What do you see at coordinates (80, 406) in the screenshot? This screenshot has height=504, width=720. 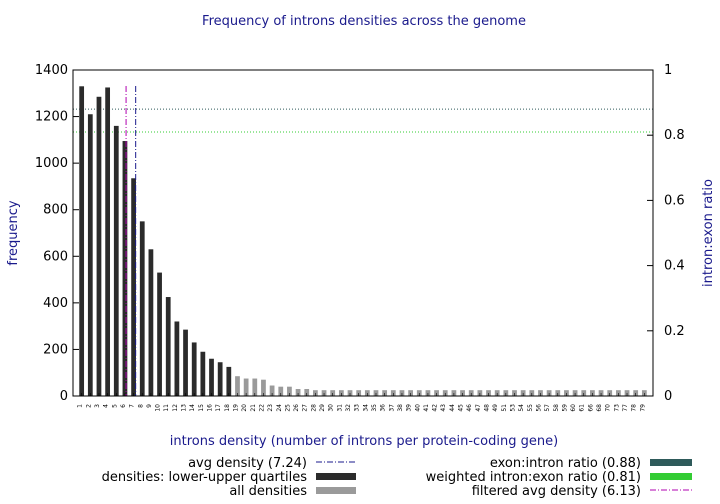 I see `x-tick-label: 1` at bounding box center [80, 406].